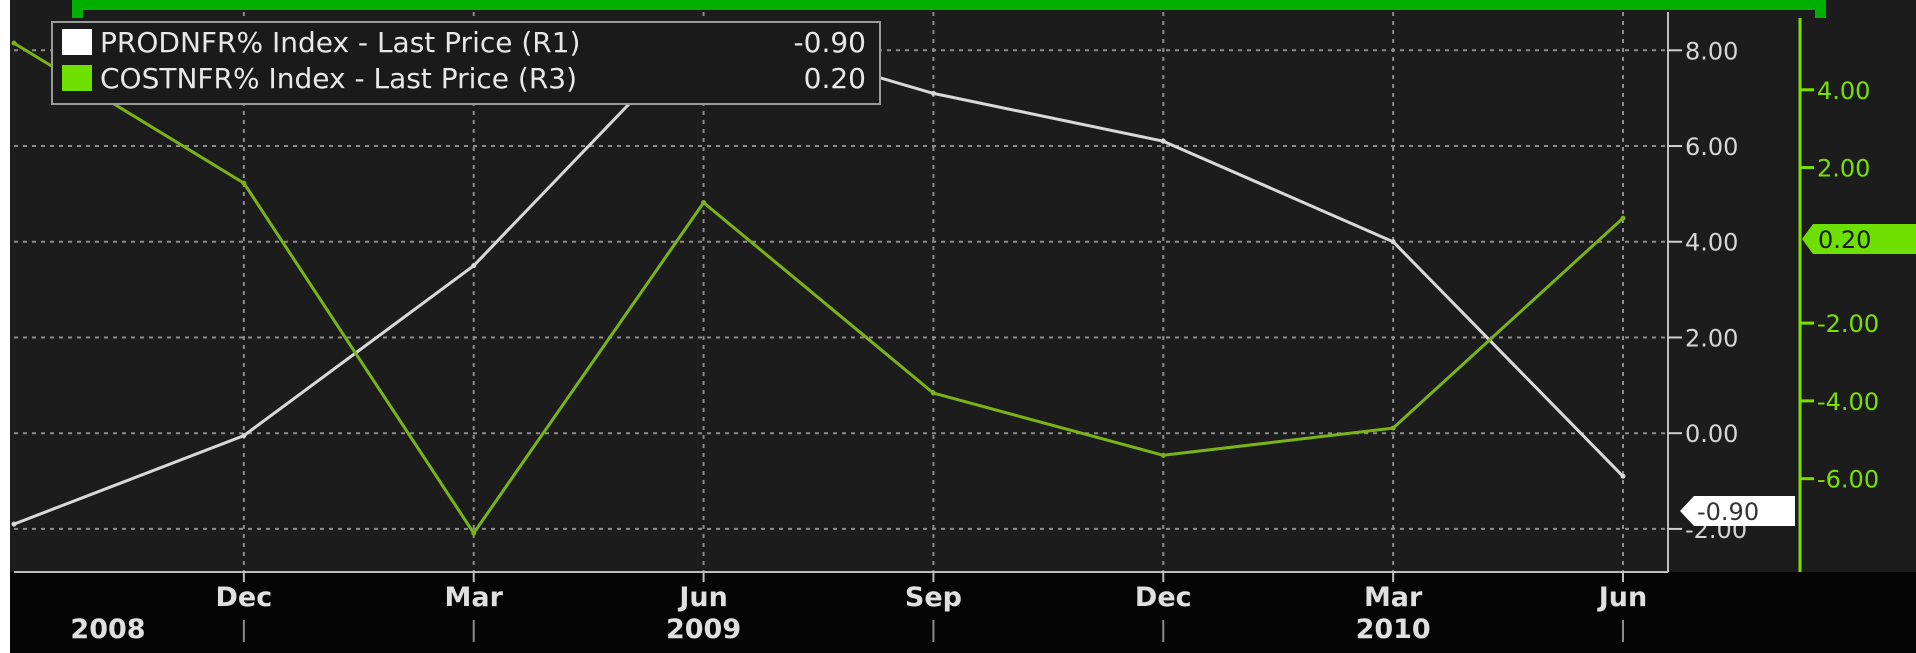 This screenshot has height=653, width=1916. I want to click on legend-value-costnfr: 0.20, so click(835, 78).